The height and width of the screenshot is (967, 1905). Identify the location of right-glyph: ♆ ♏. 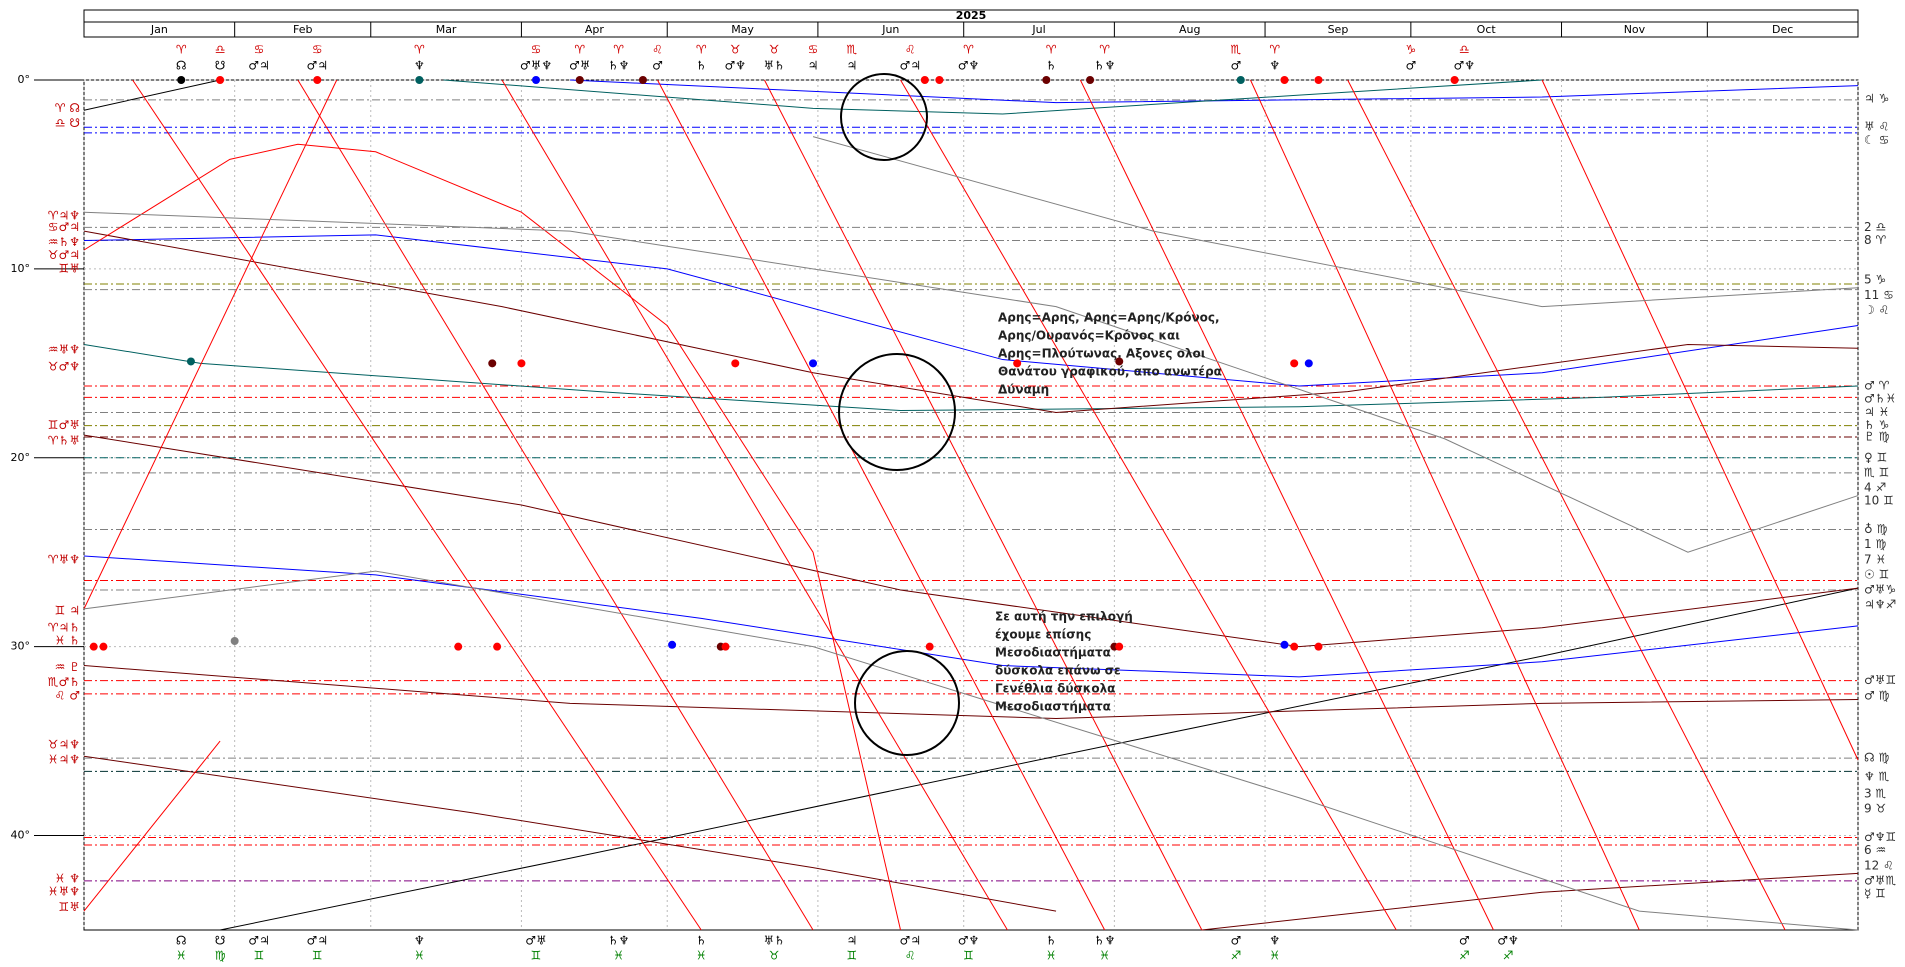
(1876, 777).